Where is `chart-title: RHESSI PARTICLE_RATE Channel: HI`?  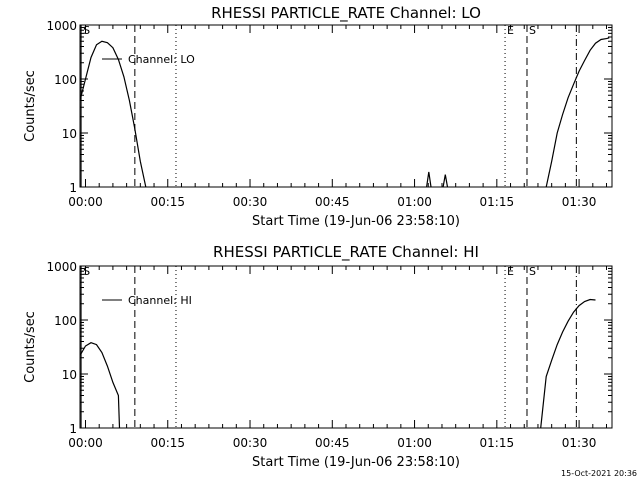 chart-title: RHESSI PARTICLE_RATE Channel: HI is located at coordinates (346, 252).